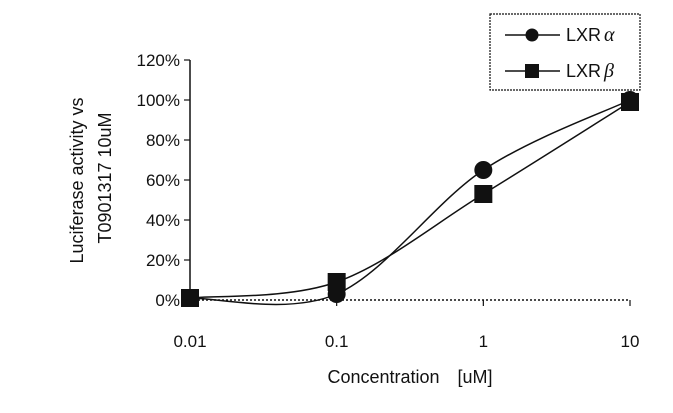 The height and width of the screenshot is (413, 673). I want to click on legend-marker-circle, so click(532, 35).